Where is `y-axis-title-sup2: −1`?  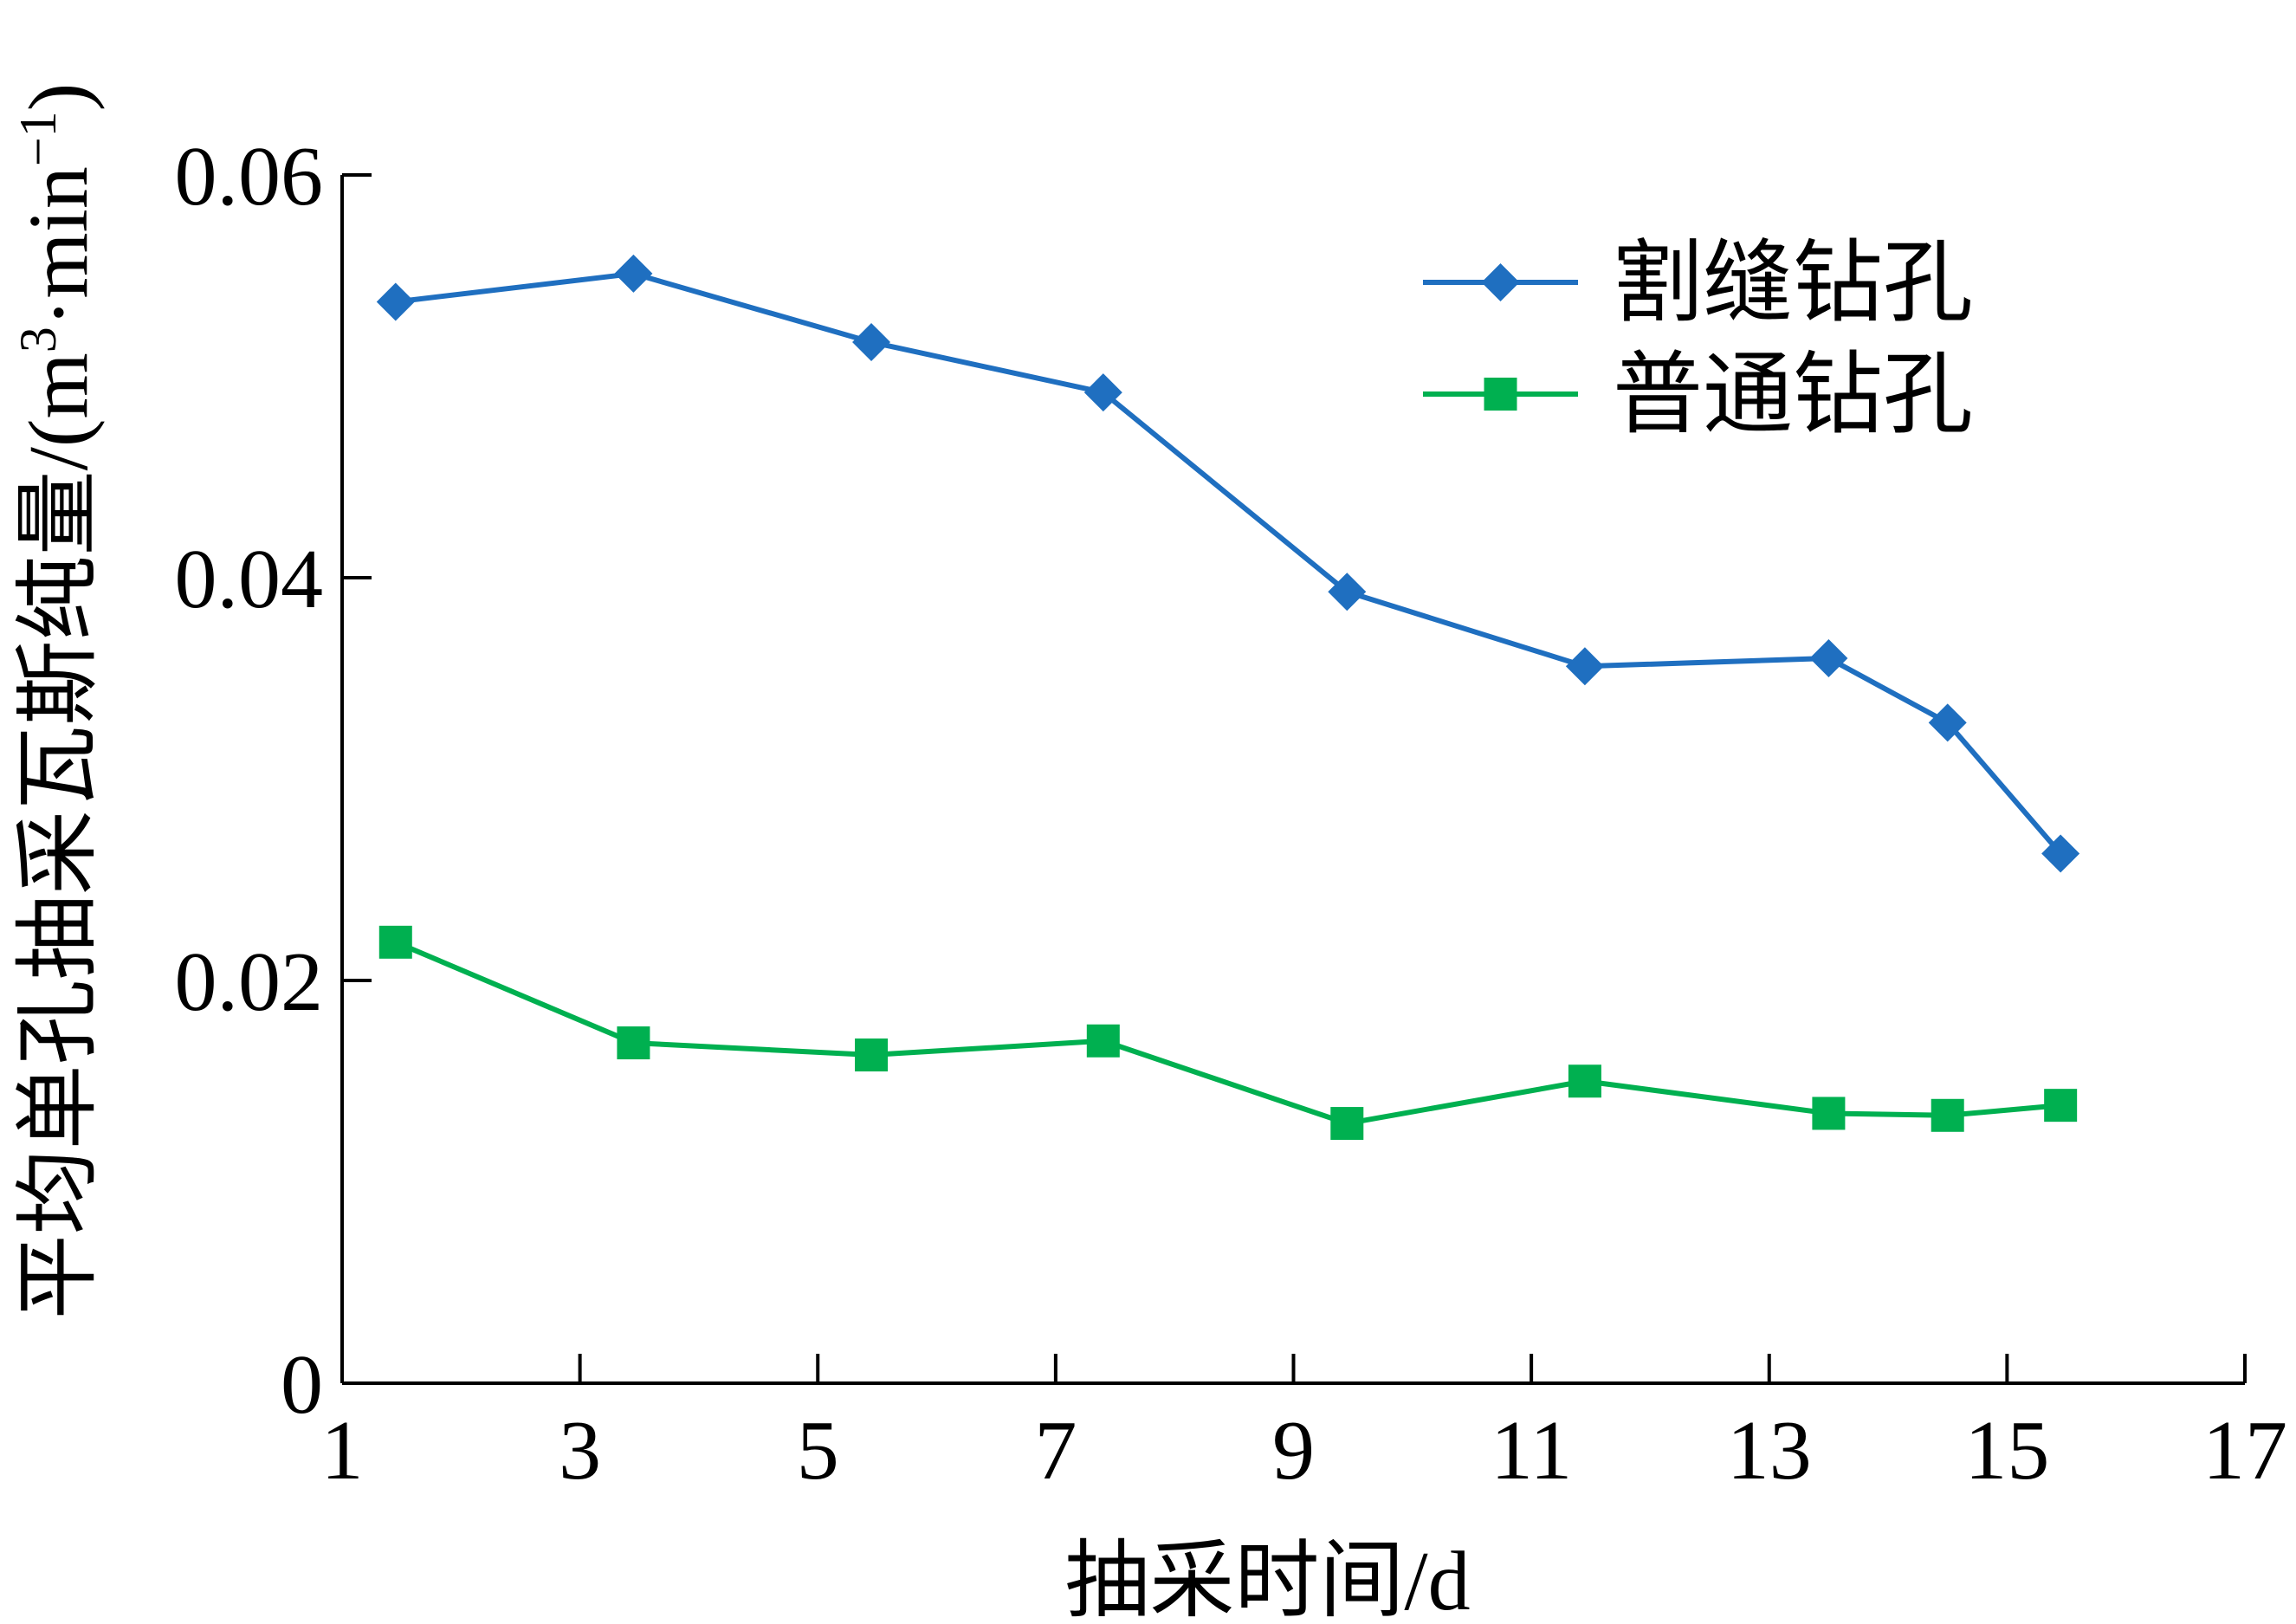 y-axis-title-sup2: −1 is located at coordinates (38, 138).